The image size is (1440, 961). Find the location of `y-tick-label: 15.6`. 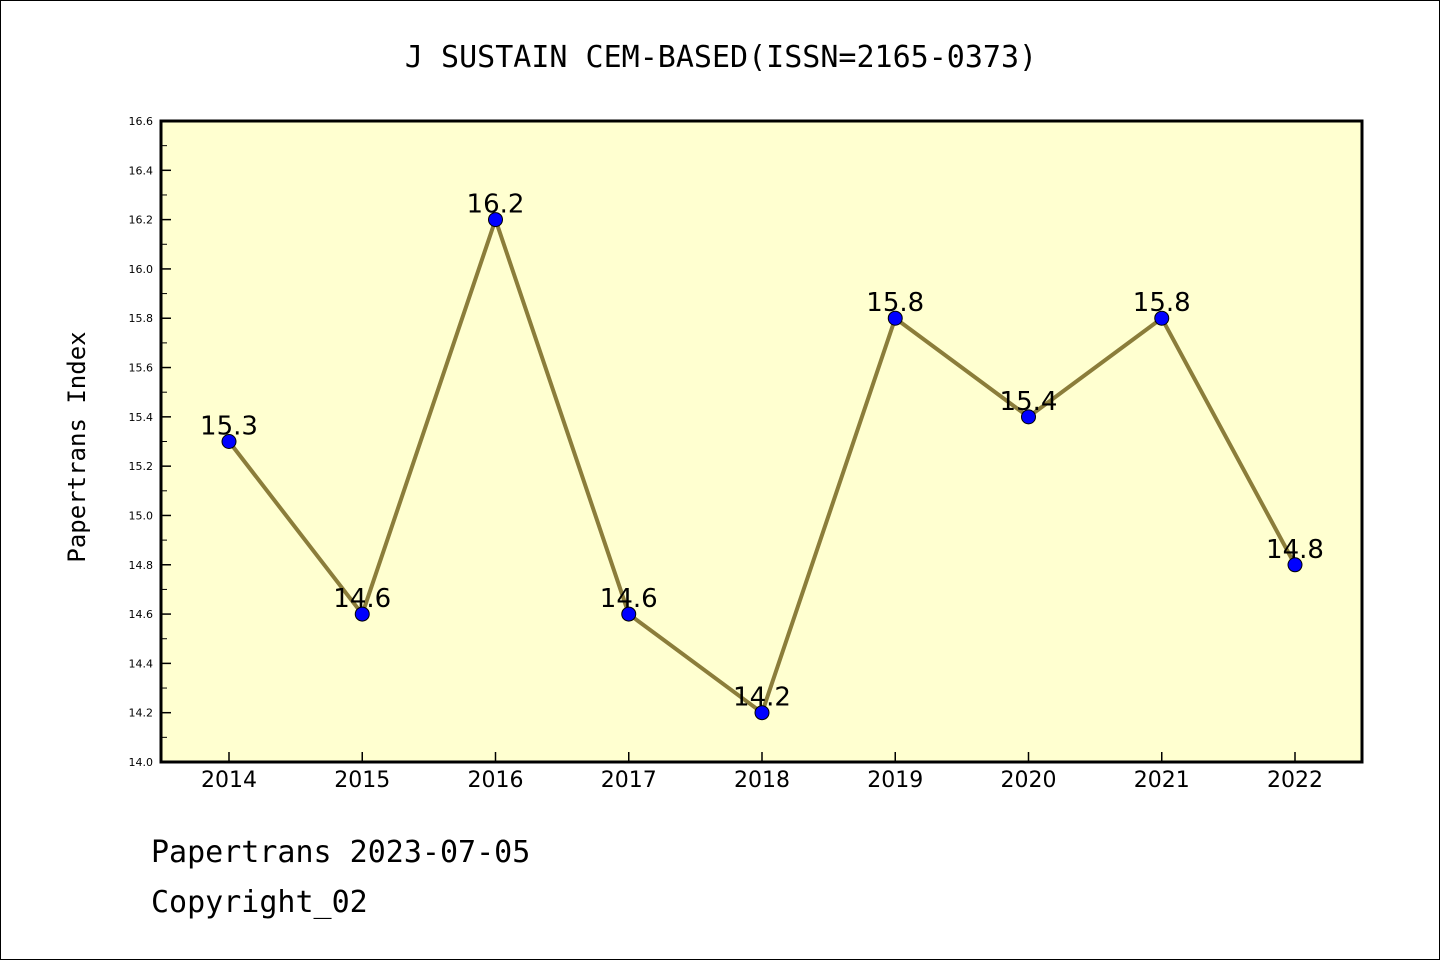

y-tick-label: 15.6 is located at coordinates (141, 368).